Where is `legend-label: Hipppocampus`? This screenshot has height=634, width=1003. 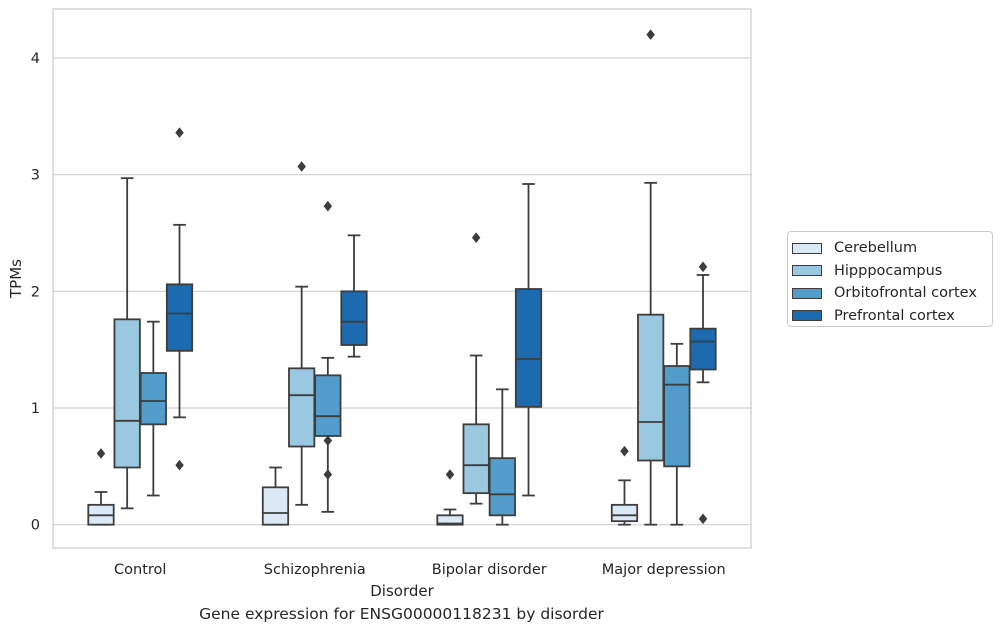 legend-label: Hipppocampus is located at coordinates (888, 270).